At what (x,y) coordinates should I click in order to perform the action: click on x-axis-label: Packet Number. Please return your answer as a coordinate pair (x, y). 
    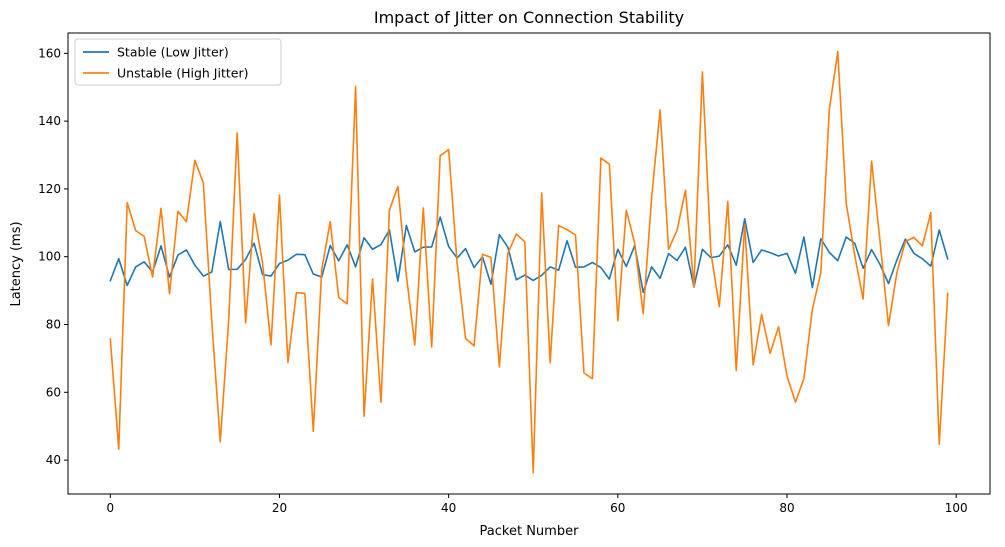
    Looking at the image, I should click on (530, 531).